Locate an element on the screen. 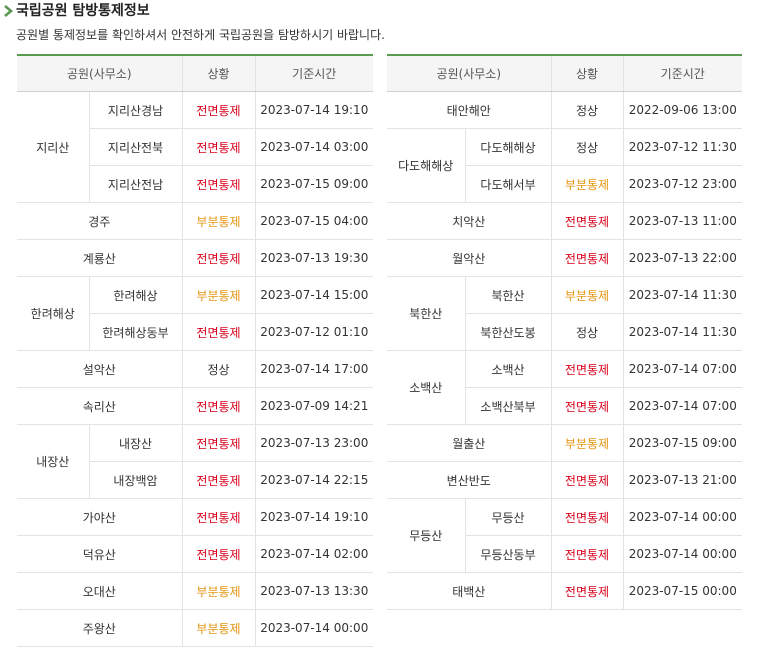 Image resolution: width=780 pixels, height=652 pixels. time-cell: 2023-07-14 03:00 is located at coordinates (314, 147).